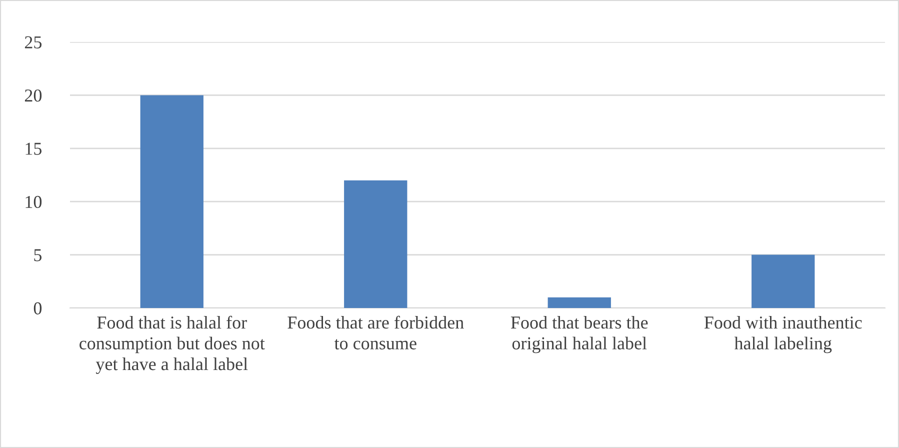 The image size is (899, 448). What do you see at coordinates (38, 308) in the screenshot?
I see `y-tick-label: 0` at bounding box center [38, 308].